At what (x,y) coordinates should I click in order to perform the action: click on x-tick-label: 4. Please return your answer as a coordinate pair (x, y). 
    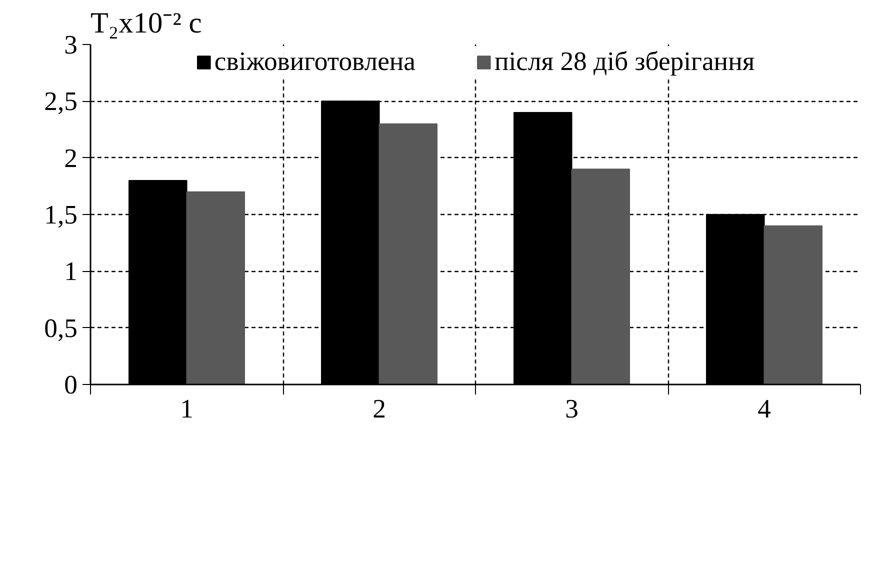
    Looking at the image, I should click on (764, 409).